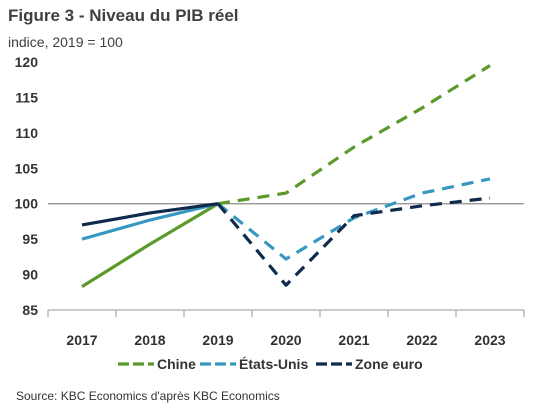  What do you see at coordinates (26, 97) in the screenshot?
I see `y-tick-label: 115` at bounding box center [26, 97].